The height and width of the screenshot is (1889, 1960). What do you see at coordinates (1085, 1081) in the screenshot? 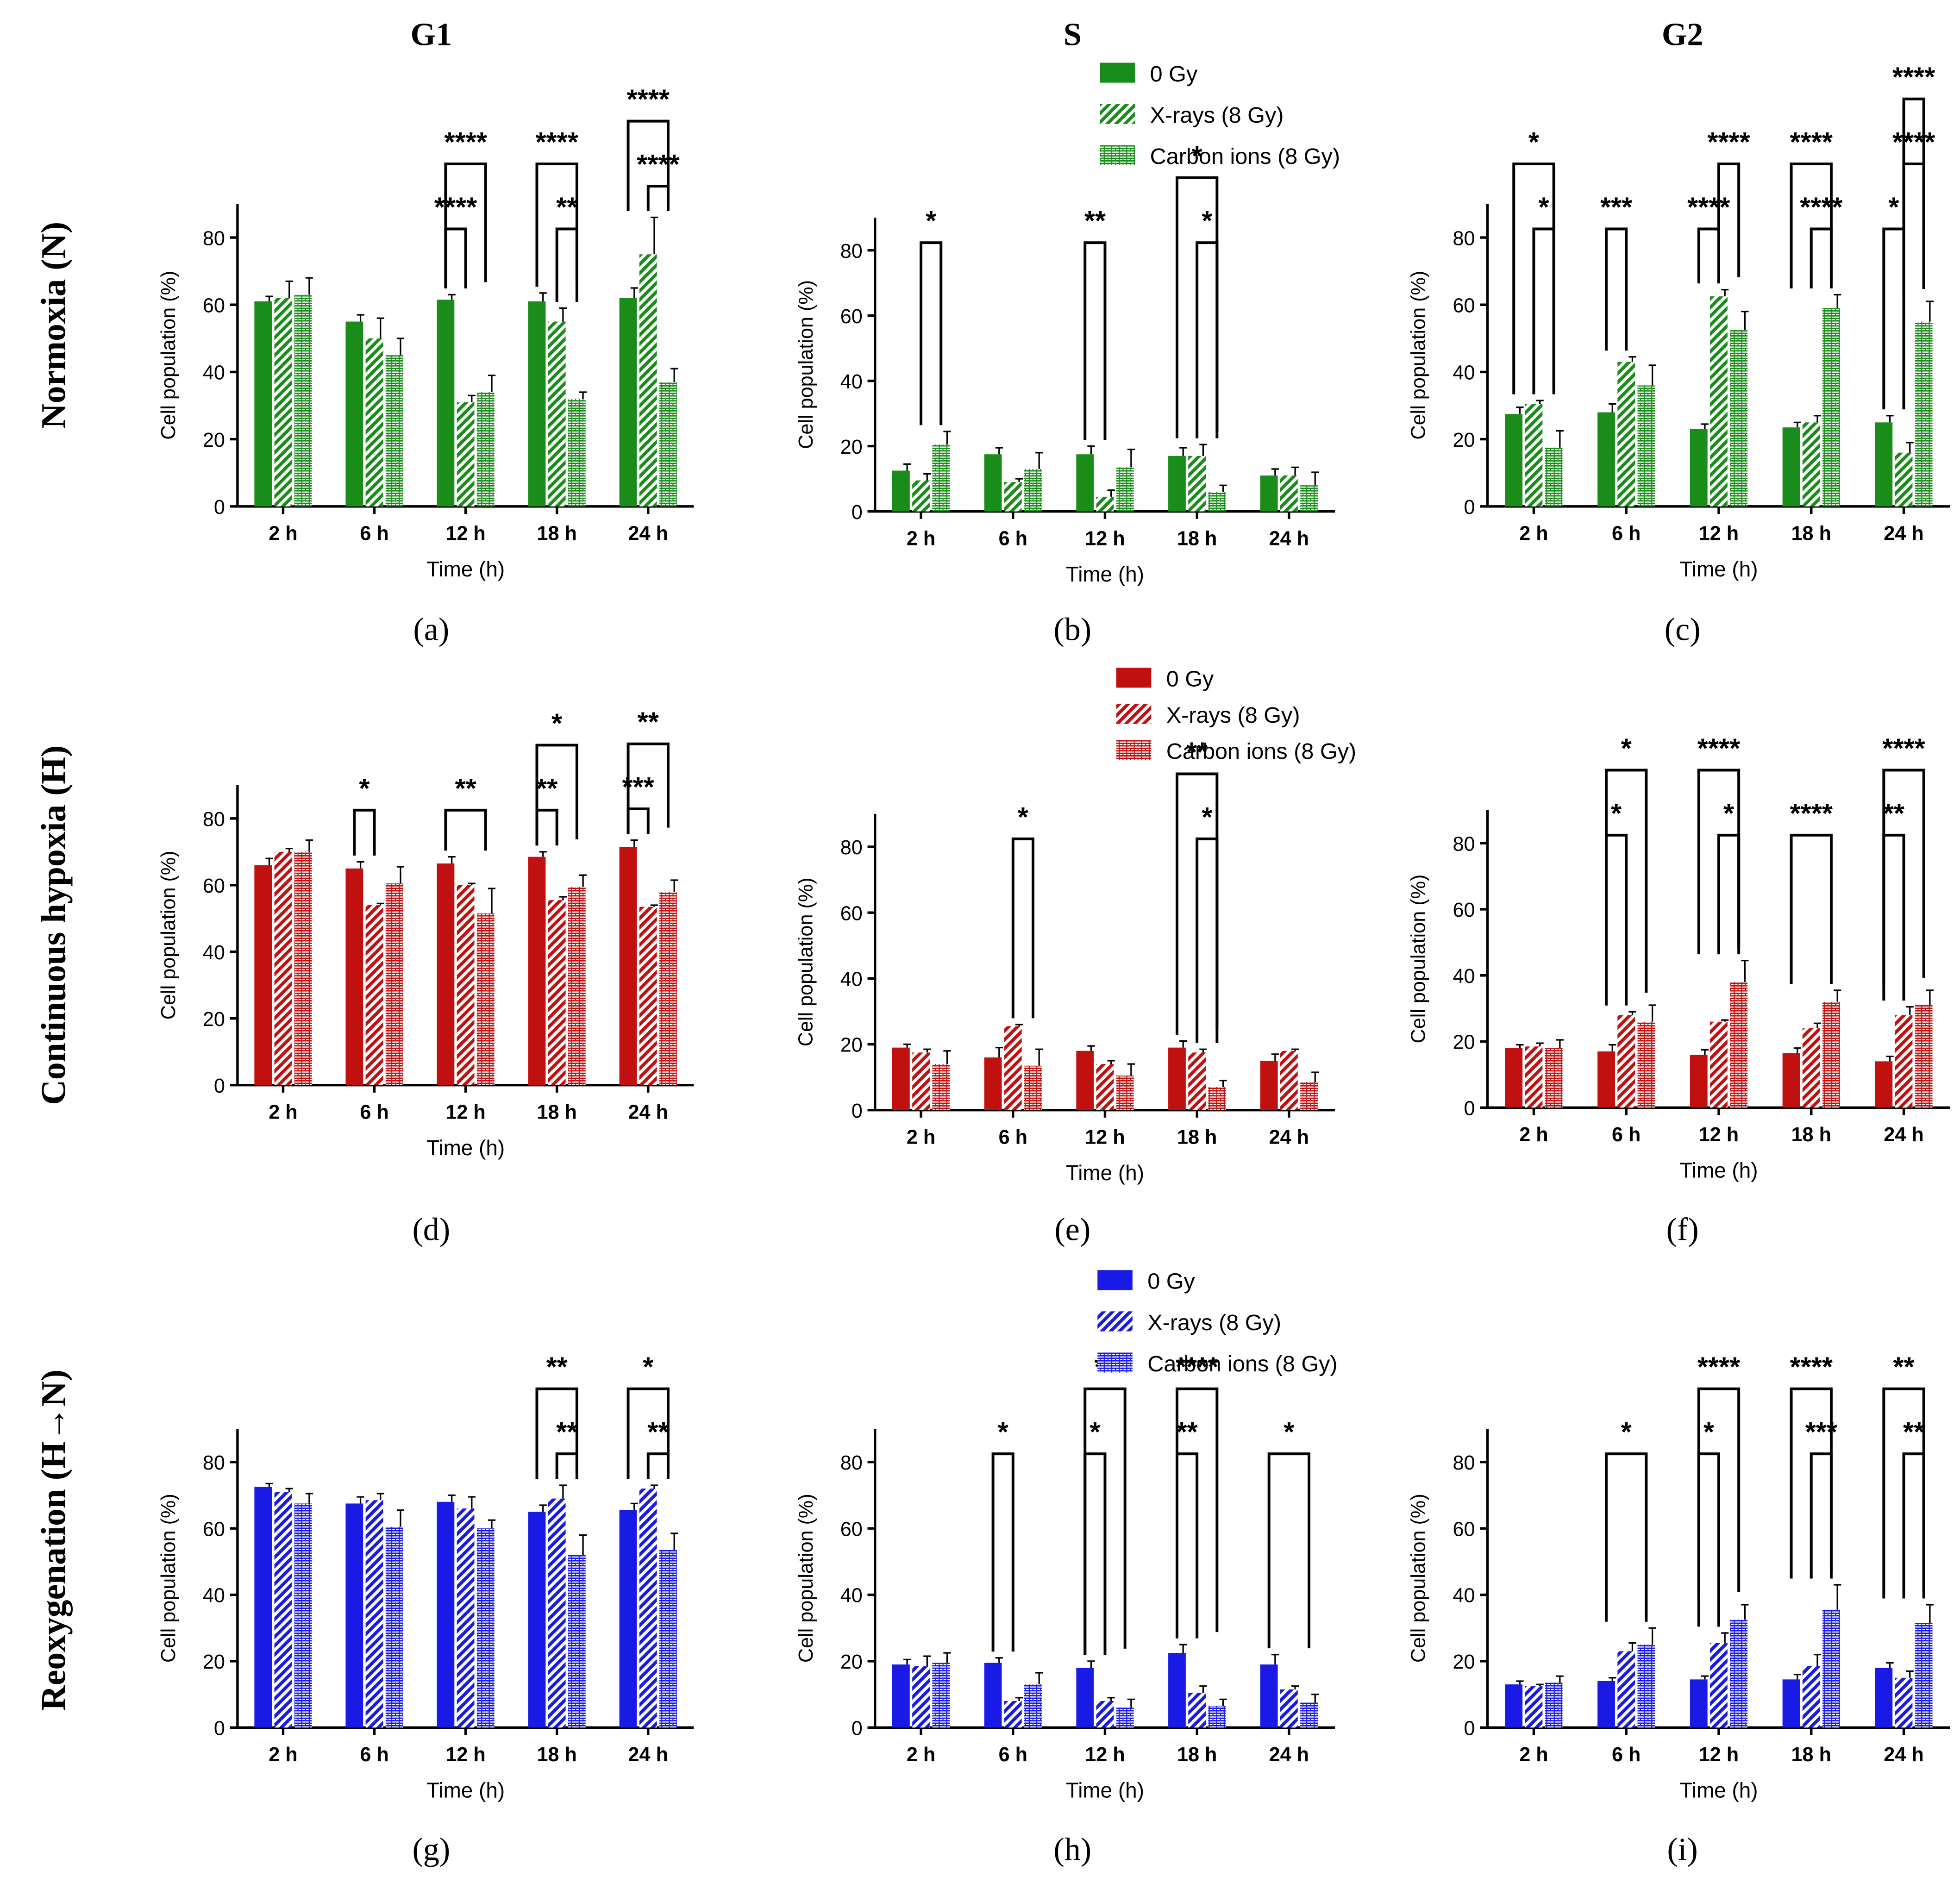
I see `bar-e-s0-c2` at bounding box center [1085, 1081].